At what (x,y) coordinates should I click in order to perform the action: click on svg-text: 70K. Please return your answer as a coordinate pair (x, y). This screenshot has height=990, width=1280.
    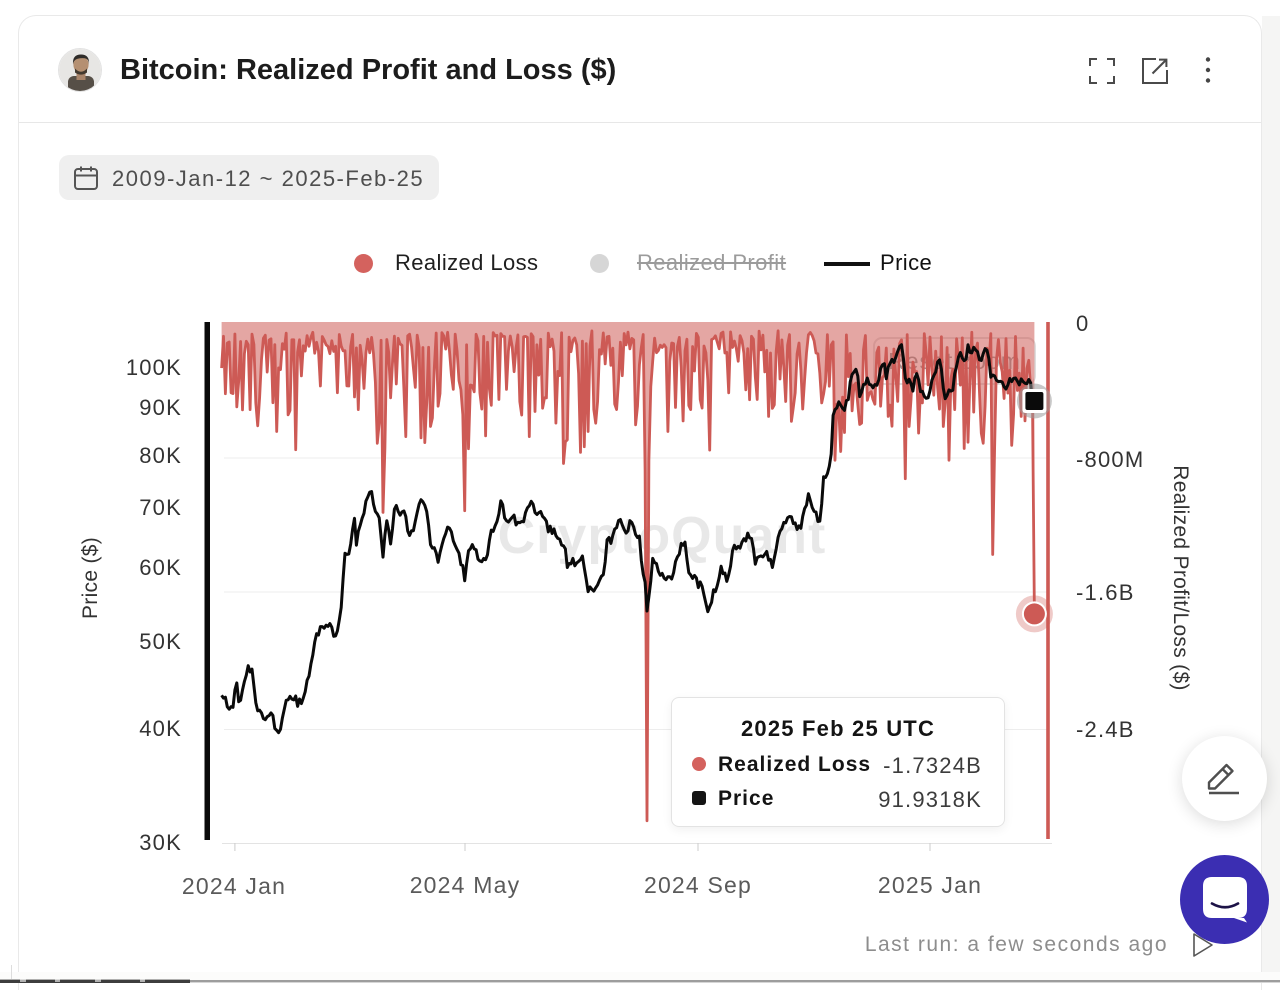
    Looking at the image, I should click on (160, 507).